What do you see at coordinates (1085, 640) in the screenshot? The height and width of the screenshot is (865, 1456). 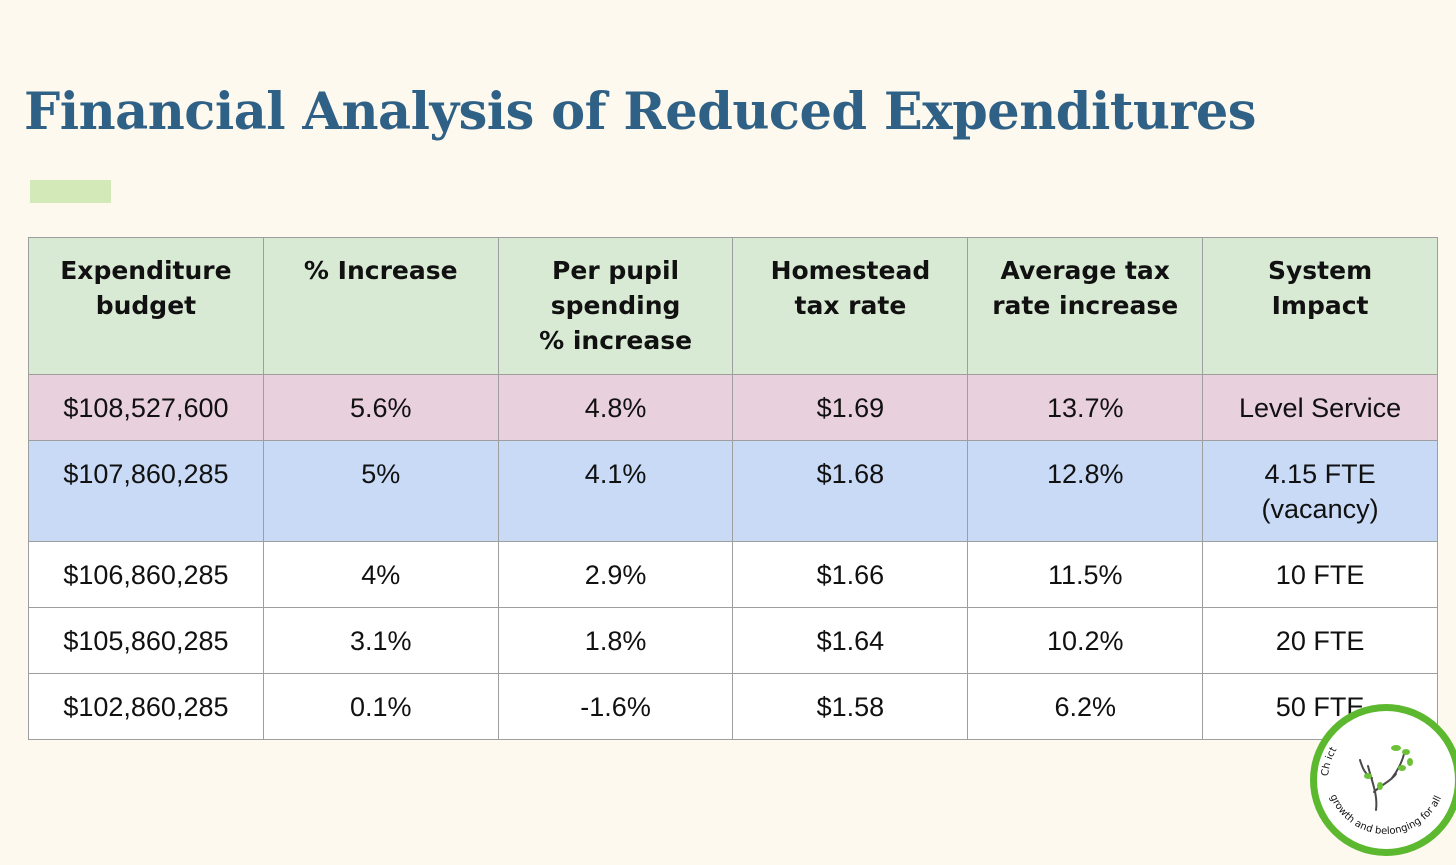 I see `cell-average-tax-increase: 10.2%` at bounding box center [1085, 640].